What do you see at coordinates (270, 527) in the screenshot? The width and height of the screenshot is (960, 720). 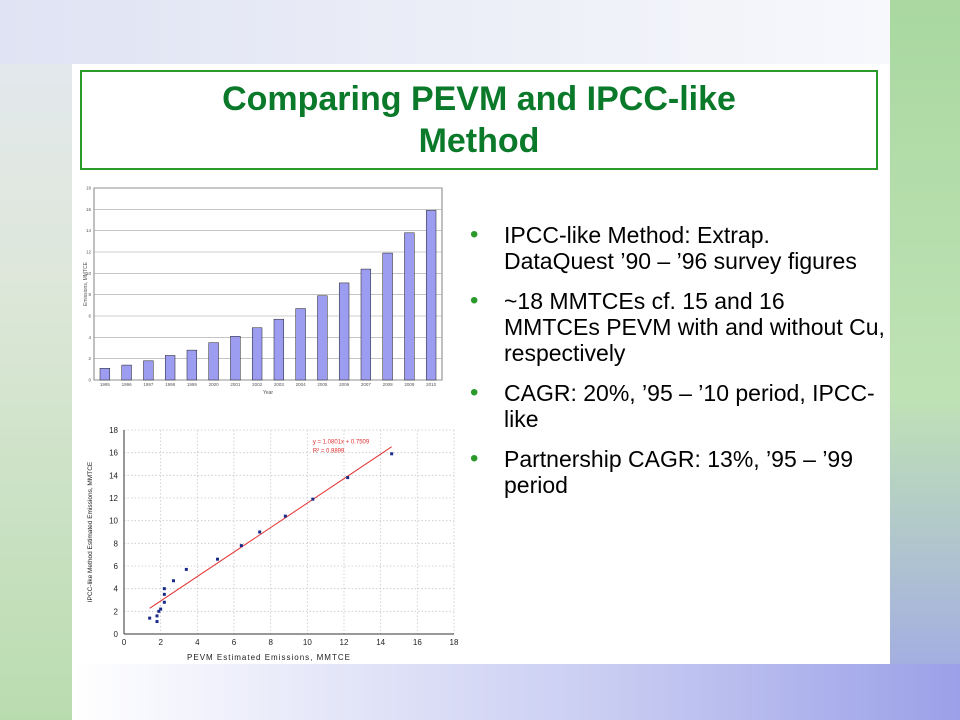 I see `trend-line` at bounding box center [270, 527].